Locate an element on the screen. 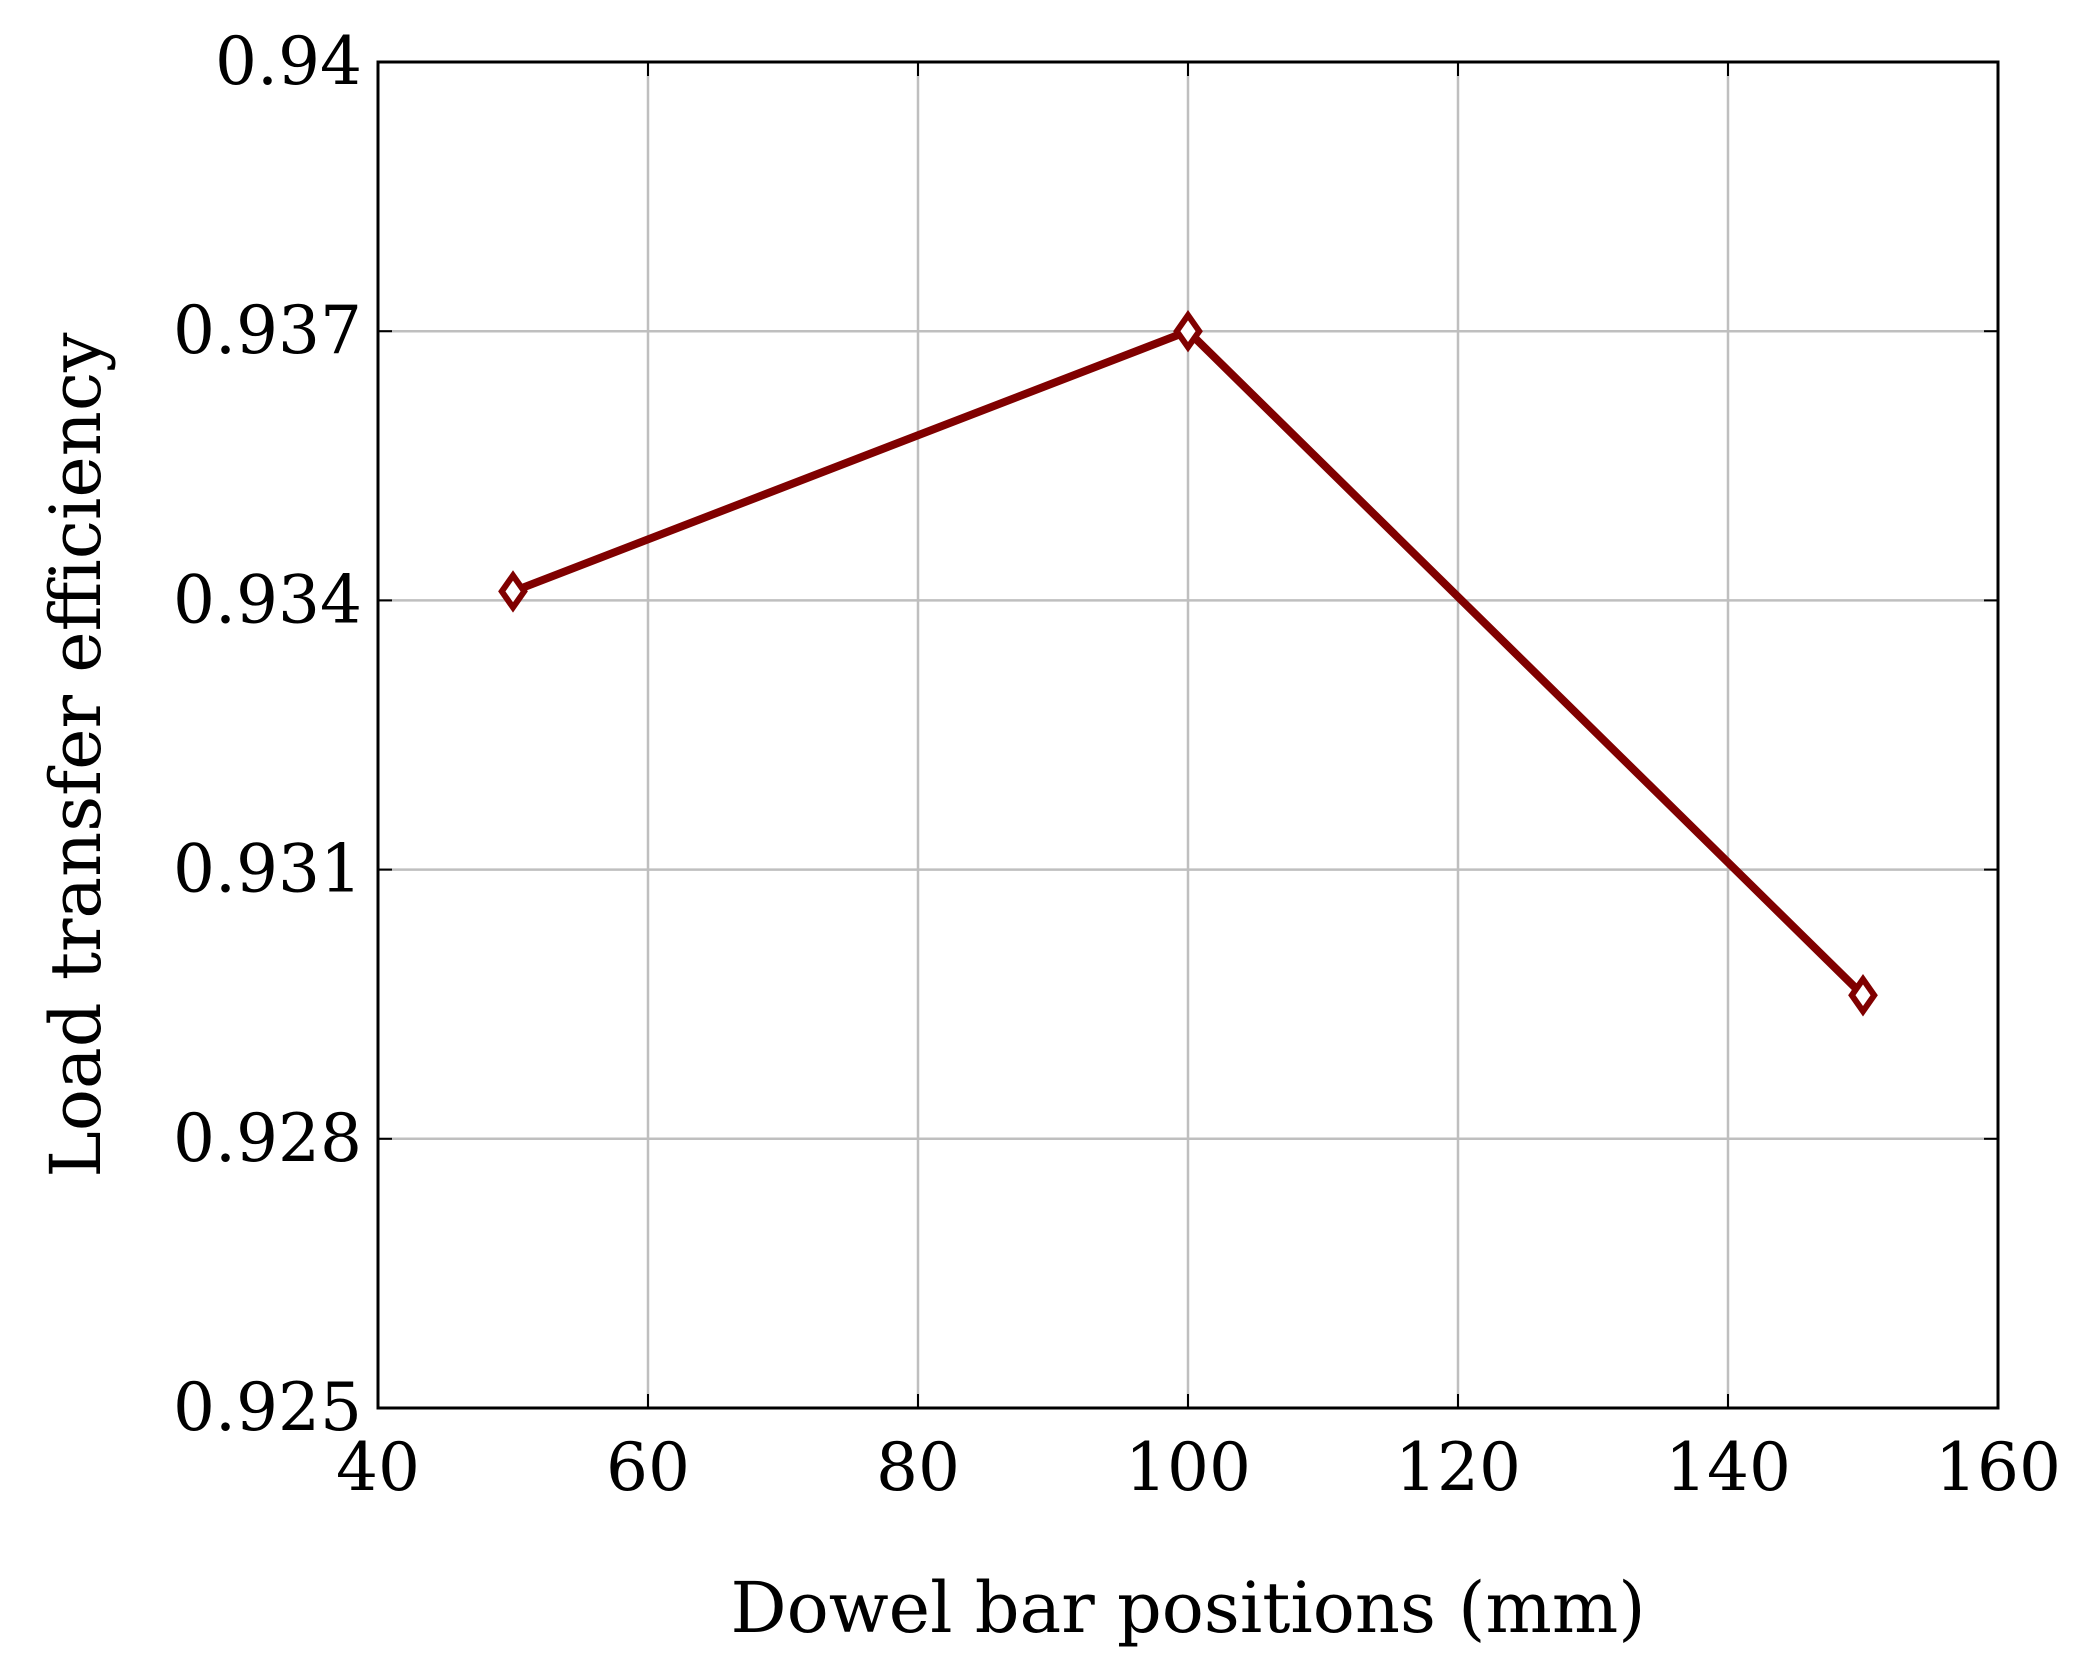 The height and width of the screenshot is (1680, 2089). y-tick-label: 0.928 is located at coordinates (267, 1138).